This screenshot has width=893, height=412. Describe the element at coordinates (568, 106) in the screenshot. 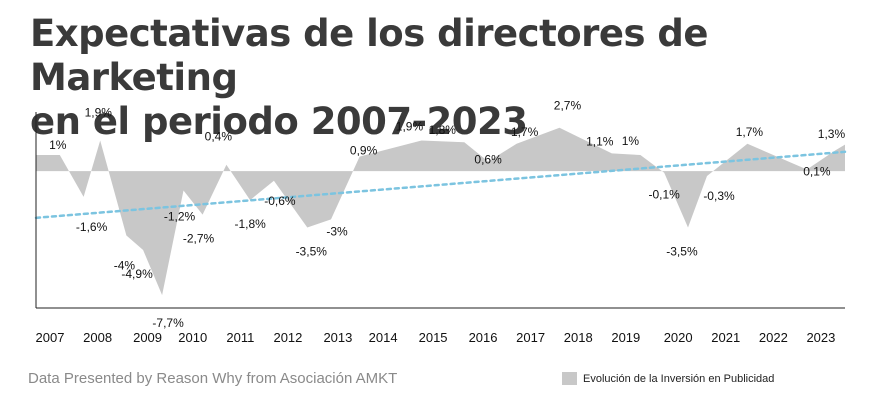

I see `data-label: 2,7%` at that location.